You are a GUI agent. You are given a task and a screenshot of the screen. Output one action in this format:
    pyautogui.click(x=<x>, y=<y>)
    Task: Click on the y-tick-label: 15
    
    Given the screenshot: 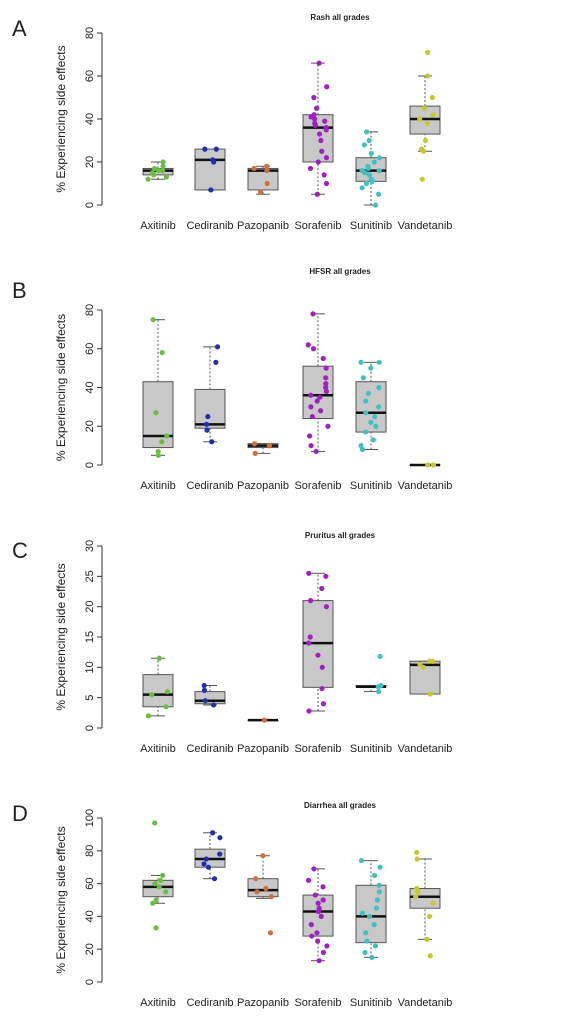 What is the action you would take?
    pyautogui.click(x=90, y=637)
    